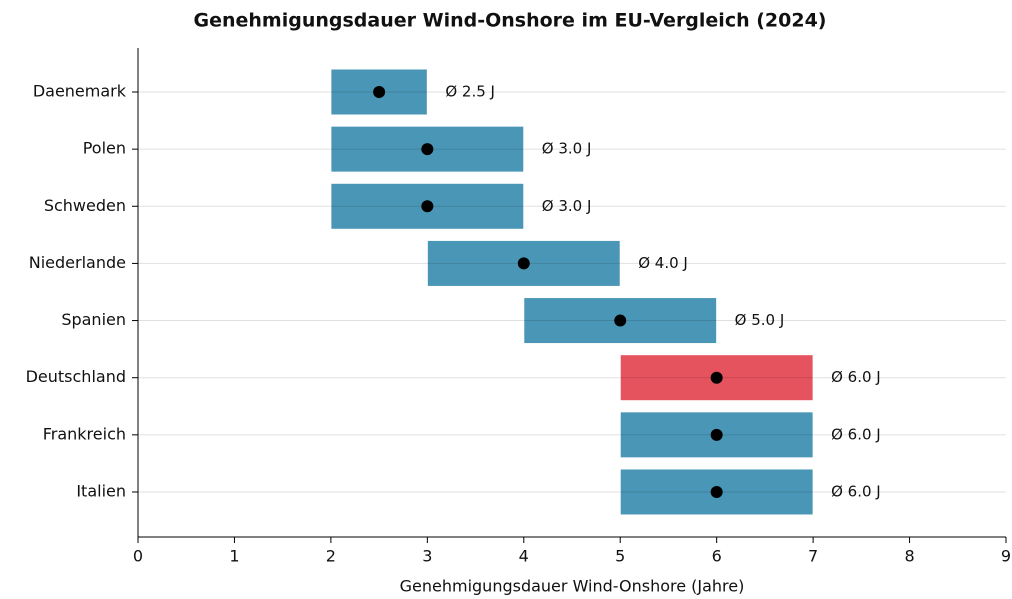 Image resolution: width=1012 pixels, height=599 pixels. Describe the element at coordinates (909, 556) in the screenshot. I see `x-tick-label: 8` at that location.